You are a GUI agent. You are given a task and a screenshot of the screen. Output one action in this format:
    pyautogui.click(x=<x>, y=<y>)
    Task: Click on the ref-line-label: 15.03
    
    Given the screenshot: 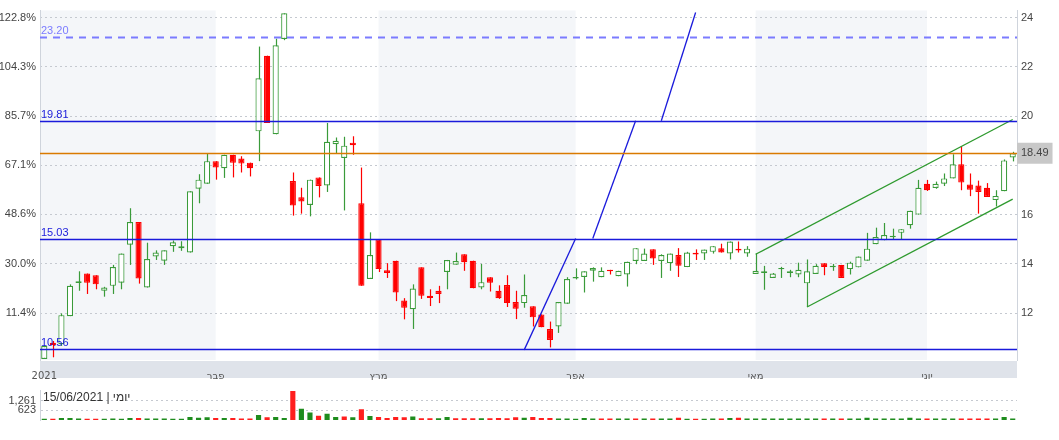 What is the action you would take?
    pyautogui.click(x=55, y=232)
    